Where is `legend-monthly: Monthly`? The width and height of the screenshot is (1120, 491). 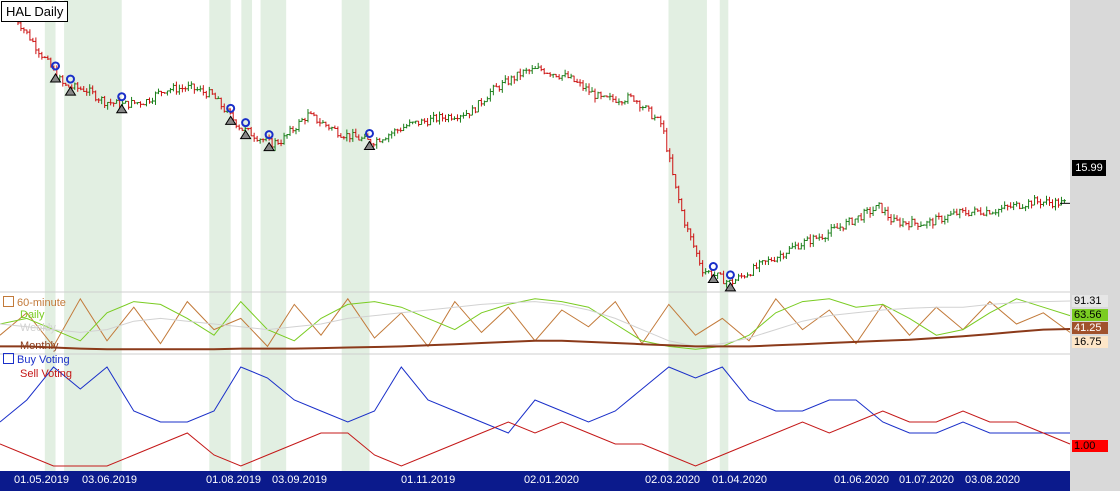 legend-monthly: Monthly is located at coordinates (39, 346).